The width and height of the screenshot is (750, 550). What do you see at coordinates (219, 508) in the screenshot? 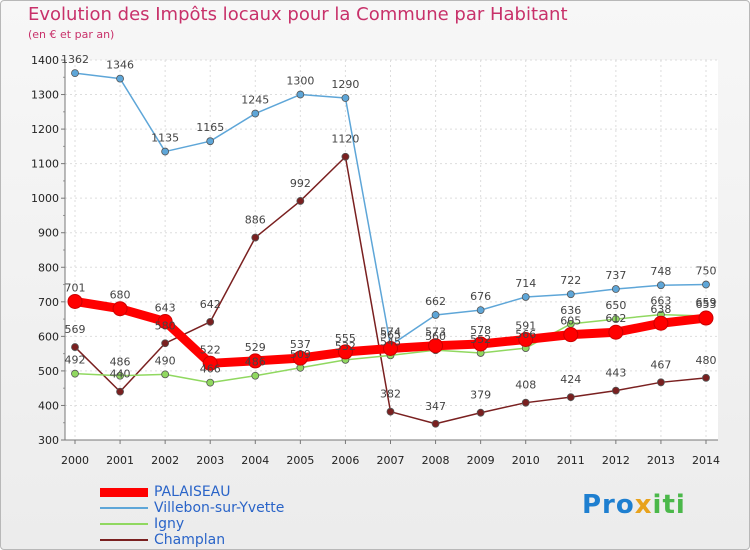
I see `legend-label-villebon: Villebon-sur-Yvette` at bounding box center [219, 508].